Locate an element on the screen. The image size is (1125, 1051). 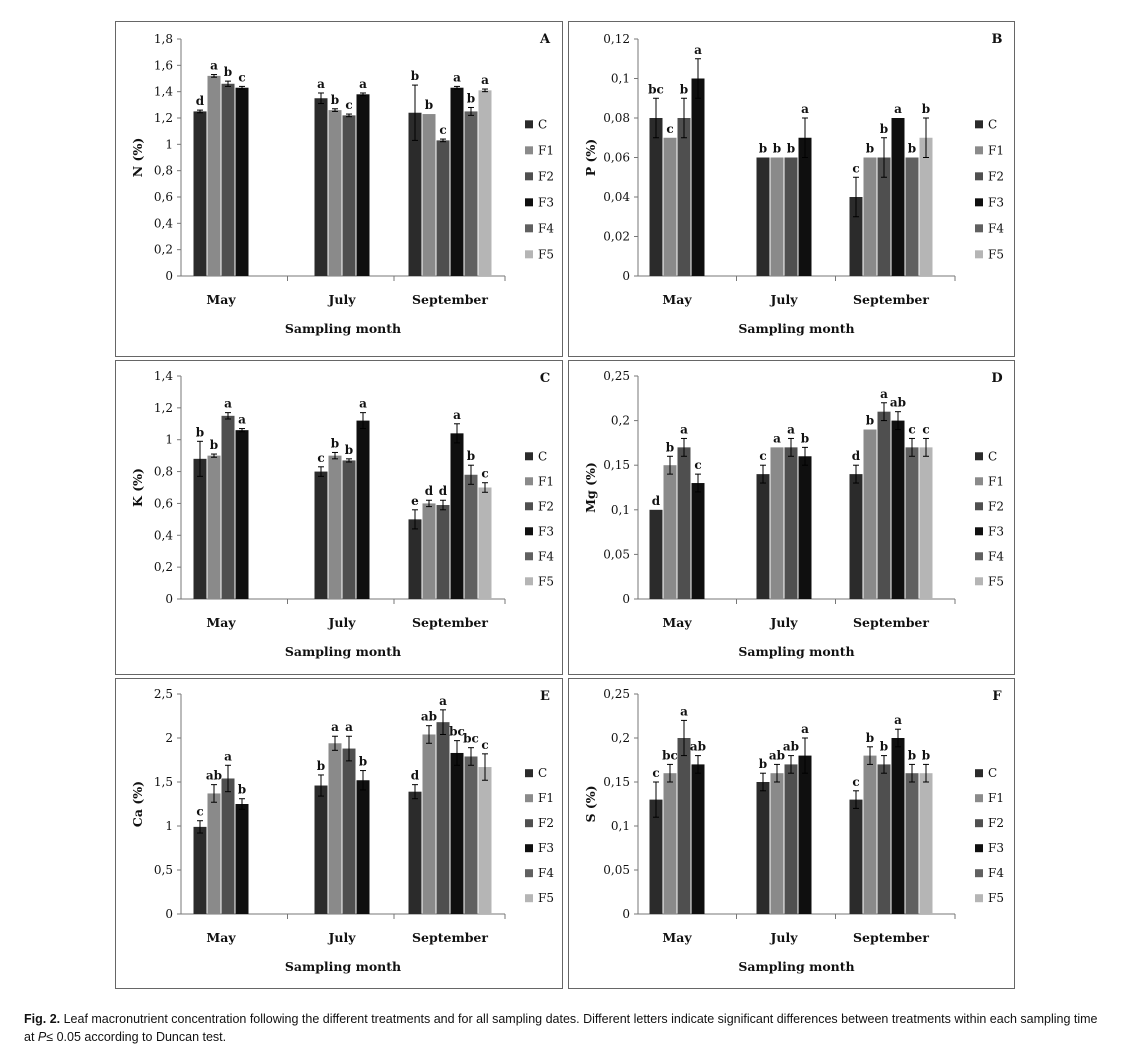
legend-label-f4: F4 is located at coordinates (996, 873).